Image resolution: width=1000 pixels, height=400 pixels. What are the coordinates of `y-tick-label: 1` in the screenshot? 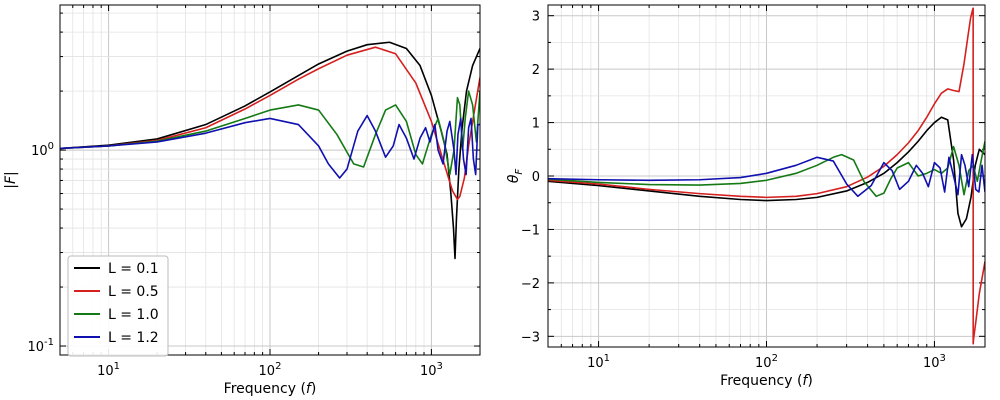 It's located at (536, 124).